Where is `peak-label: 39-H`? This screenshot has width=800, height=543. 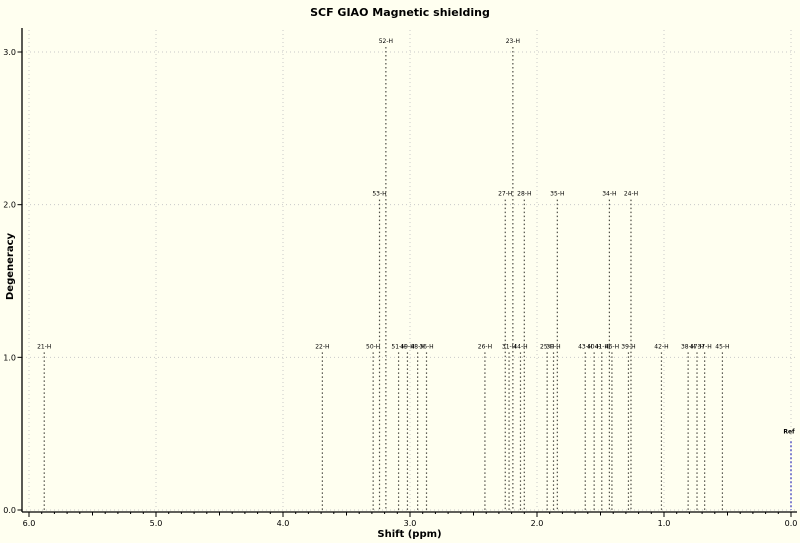 peak-label: 39-H is located at coordinates (628, 346).